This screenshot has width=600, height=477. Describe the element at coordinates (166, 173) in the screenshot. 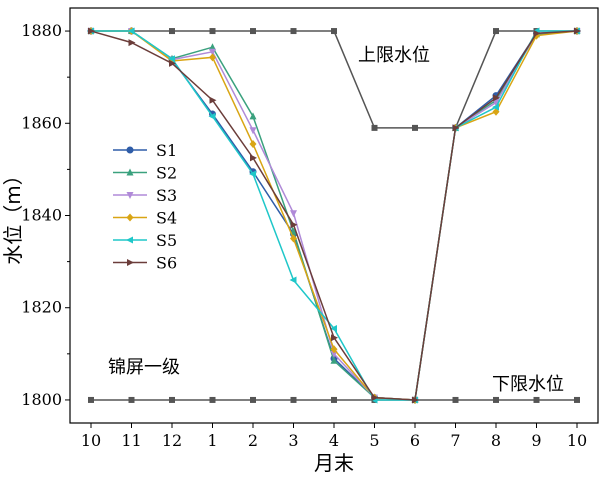

I see `legend-label: S2` at that location.